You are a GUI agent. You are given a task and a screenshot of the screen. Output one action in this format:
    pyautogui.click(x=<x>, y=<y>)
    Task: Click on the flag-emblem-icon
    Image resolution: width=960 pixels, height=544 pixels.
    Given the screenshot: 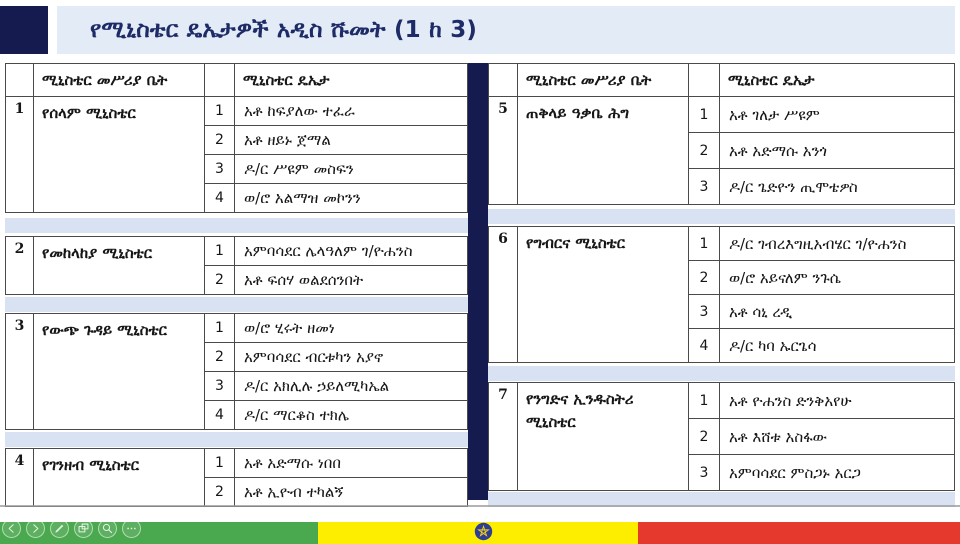 What is the action you would take?
    pyautogui.click(x=483, y=531)
    